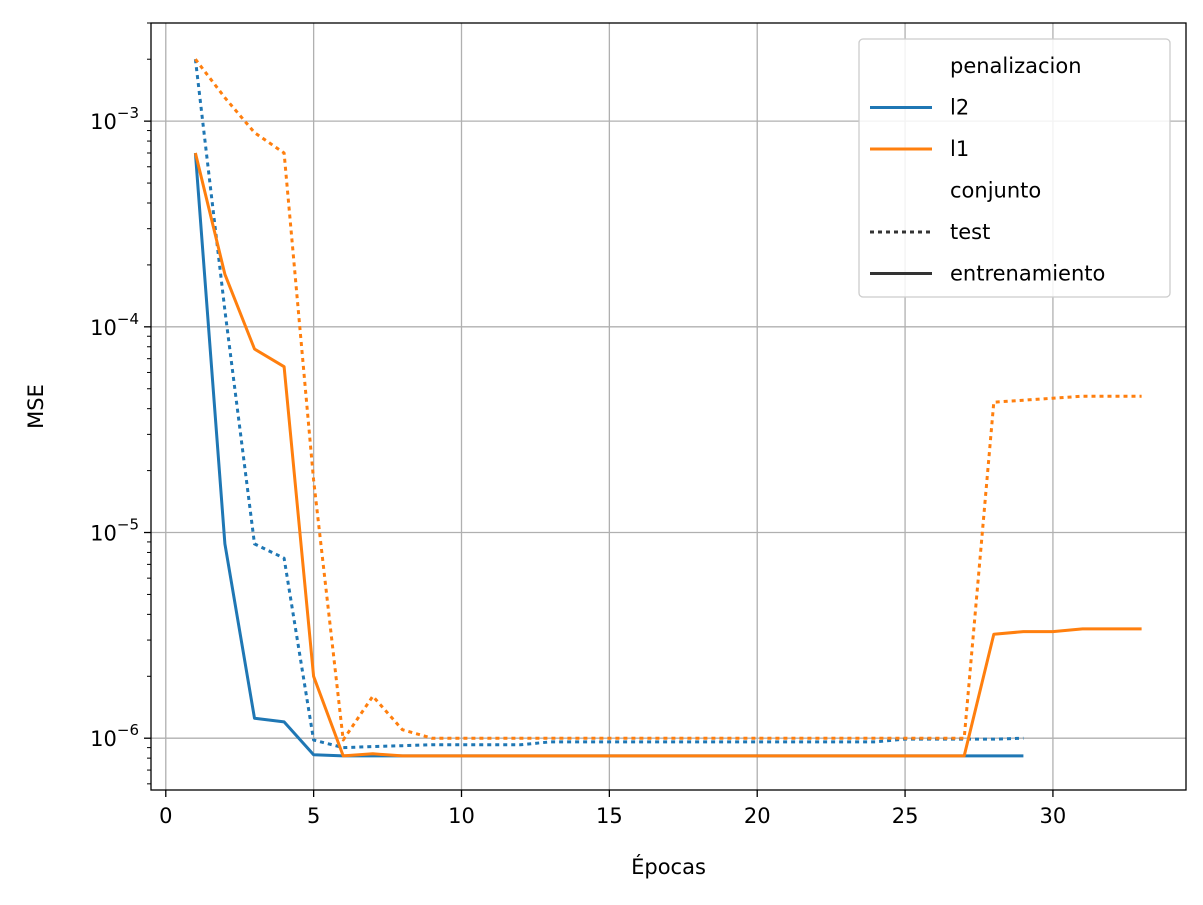 This screenshot has width=1203, height=905. Describe the element at coordinates (757, 816) in the screenshot. I see `x-tick-label: 20` at that location.